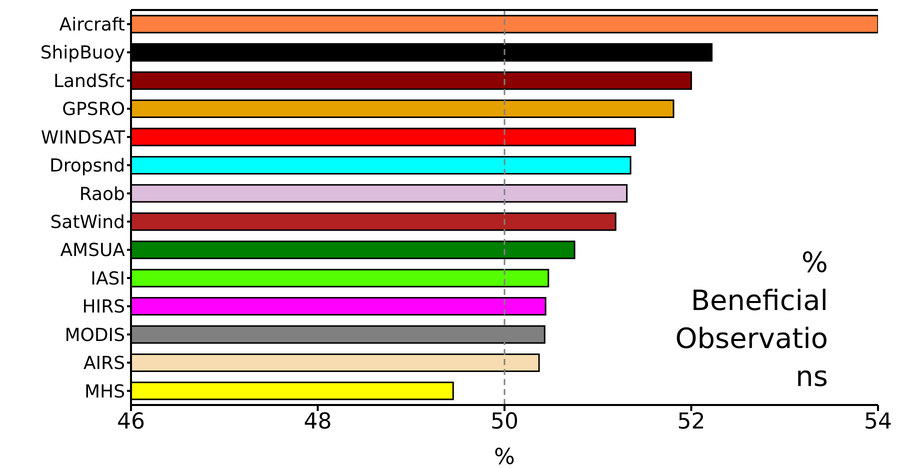 The image size is (902, 468). Describe the element at coordinates (318, 422) in the screenshot. I see `x-tick-label: 48` at that location.